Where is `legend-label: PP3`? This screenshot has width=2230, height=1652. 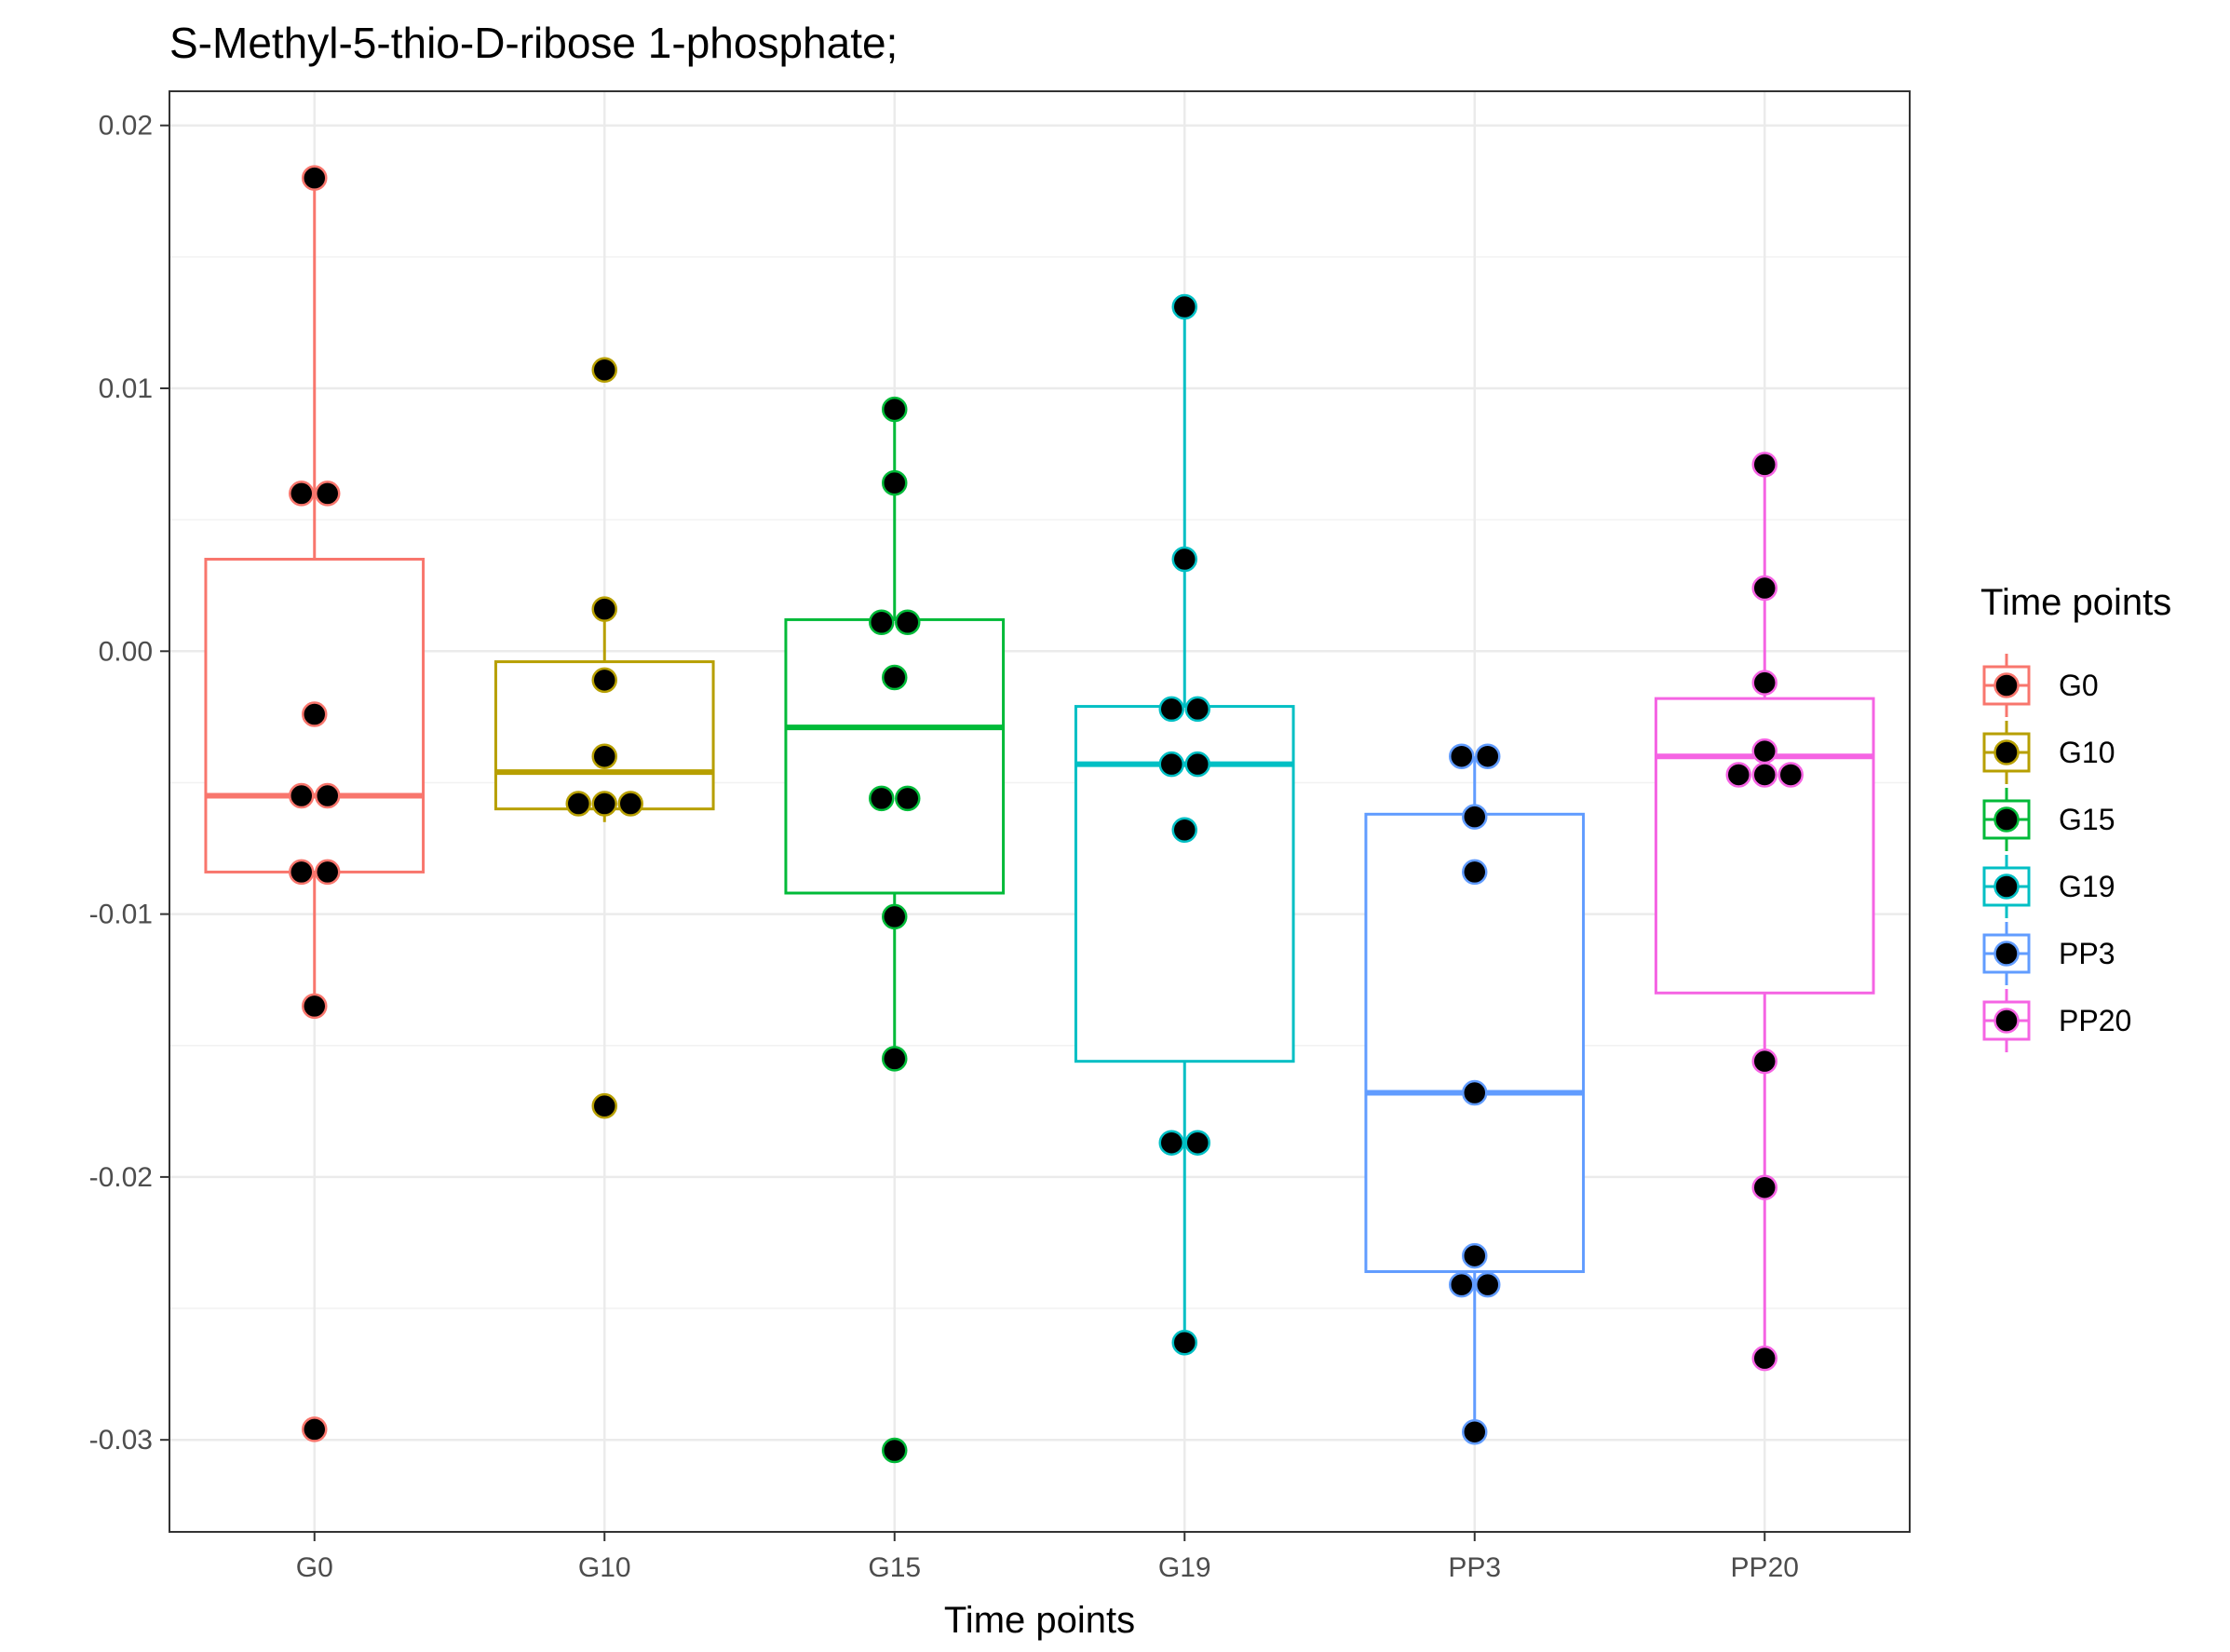
legend-label: PP3 is located at coordinates (2087, 953).